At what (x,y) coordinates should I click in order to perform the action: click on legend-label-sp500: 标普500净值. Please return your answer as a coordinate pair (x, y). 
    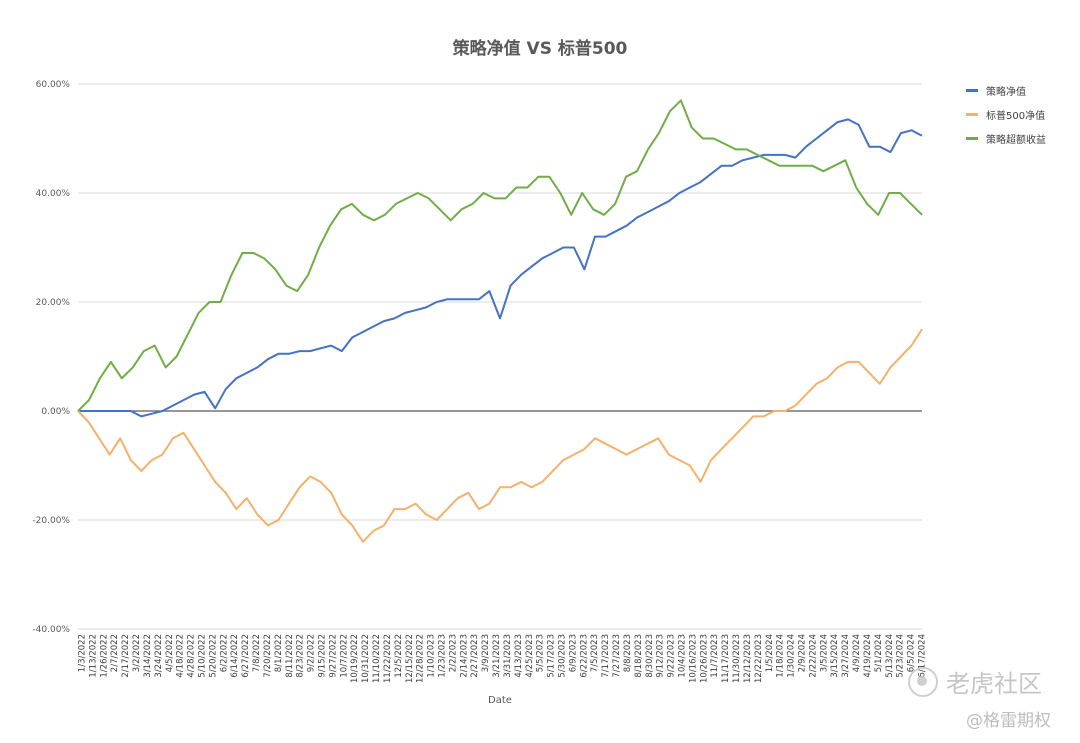
    Looking at the image, I should click on (1016, 116).